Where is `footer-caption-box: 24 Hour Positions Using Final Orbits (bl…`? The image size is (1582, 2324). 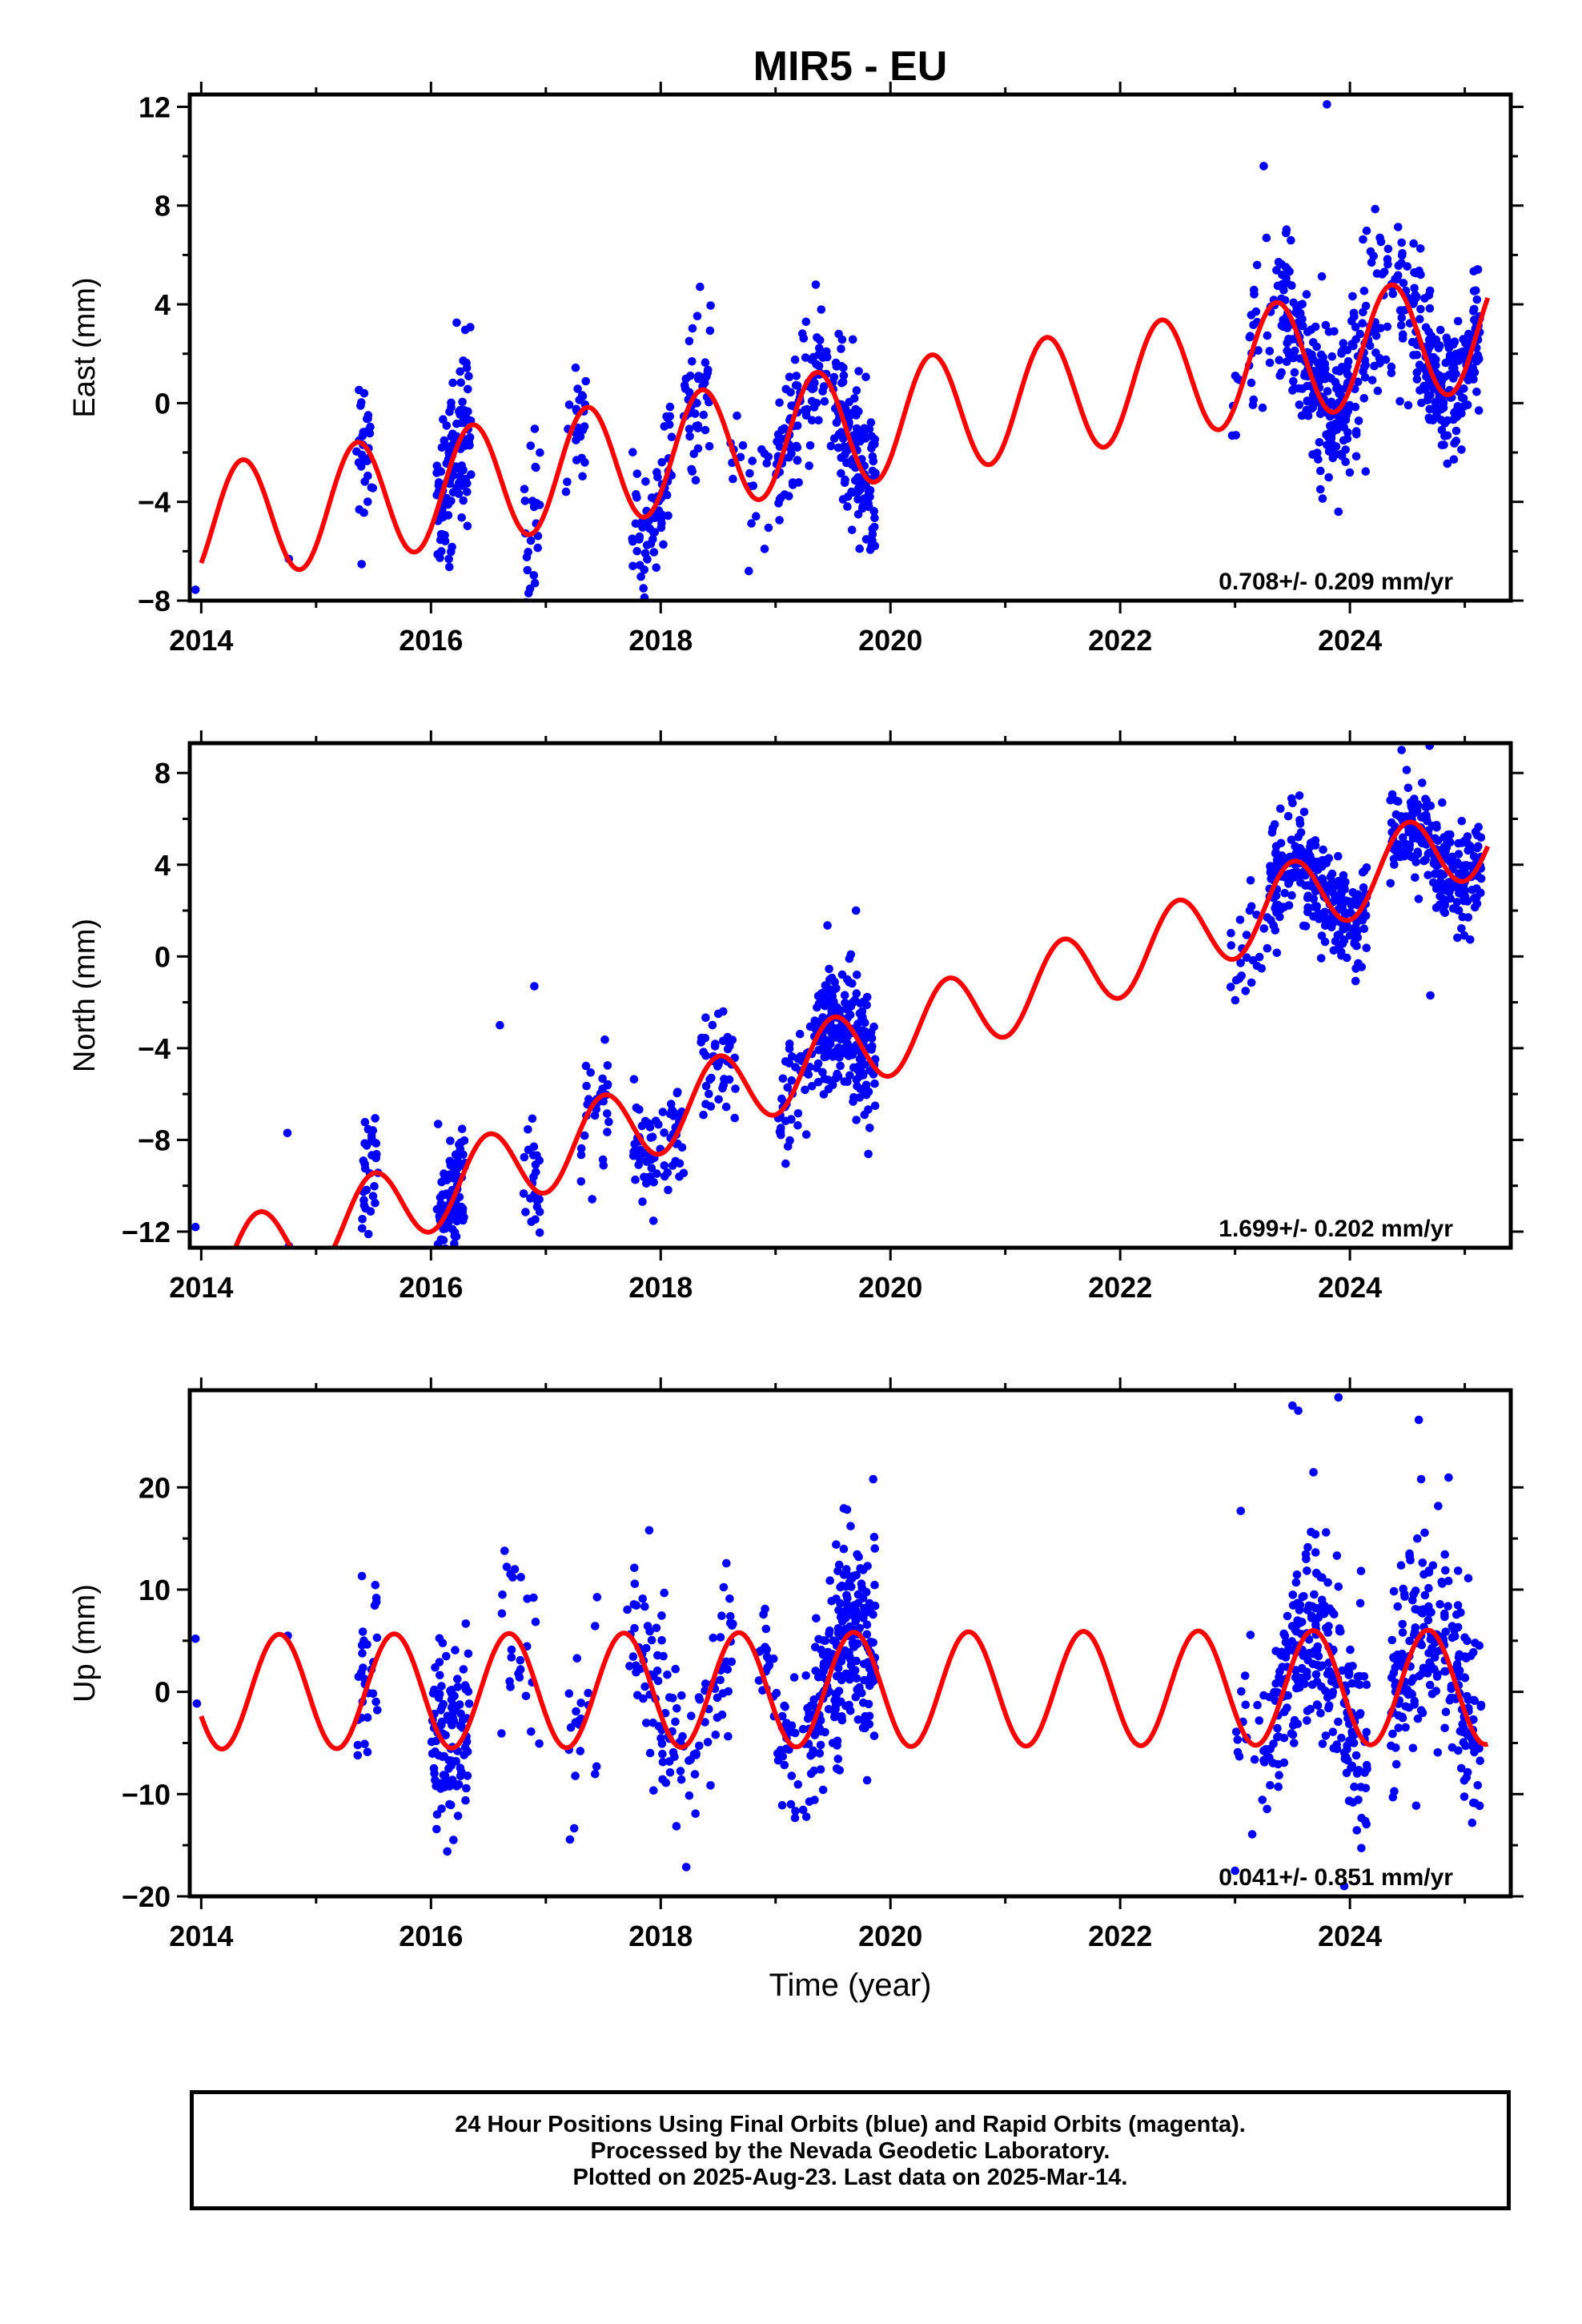 footer-caption-box: 24 Hour Positions Using Final Orbits (bl… is located at coordinates (850, 2150).